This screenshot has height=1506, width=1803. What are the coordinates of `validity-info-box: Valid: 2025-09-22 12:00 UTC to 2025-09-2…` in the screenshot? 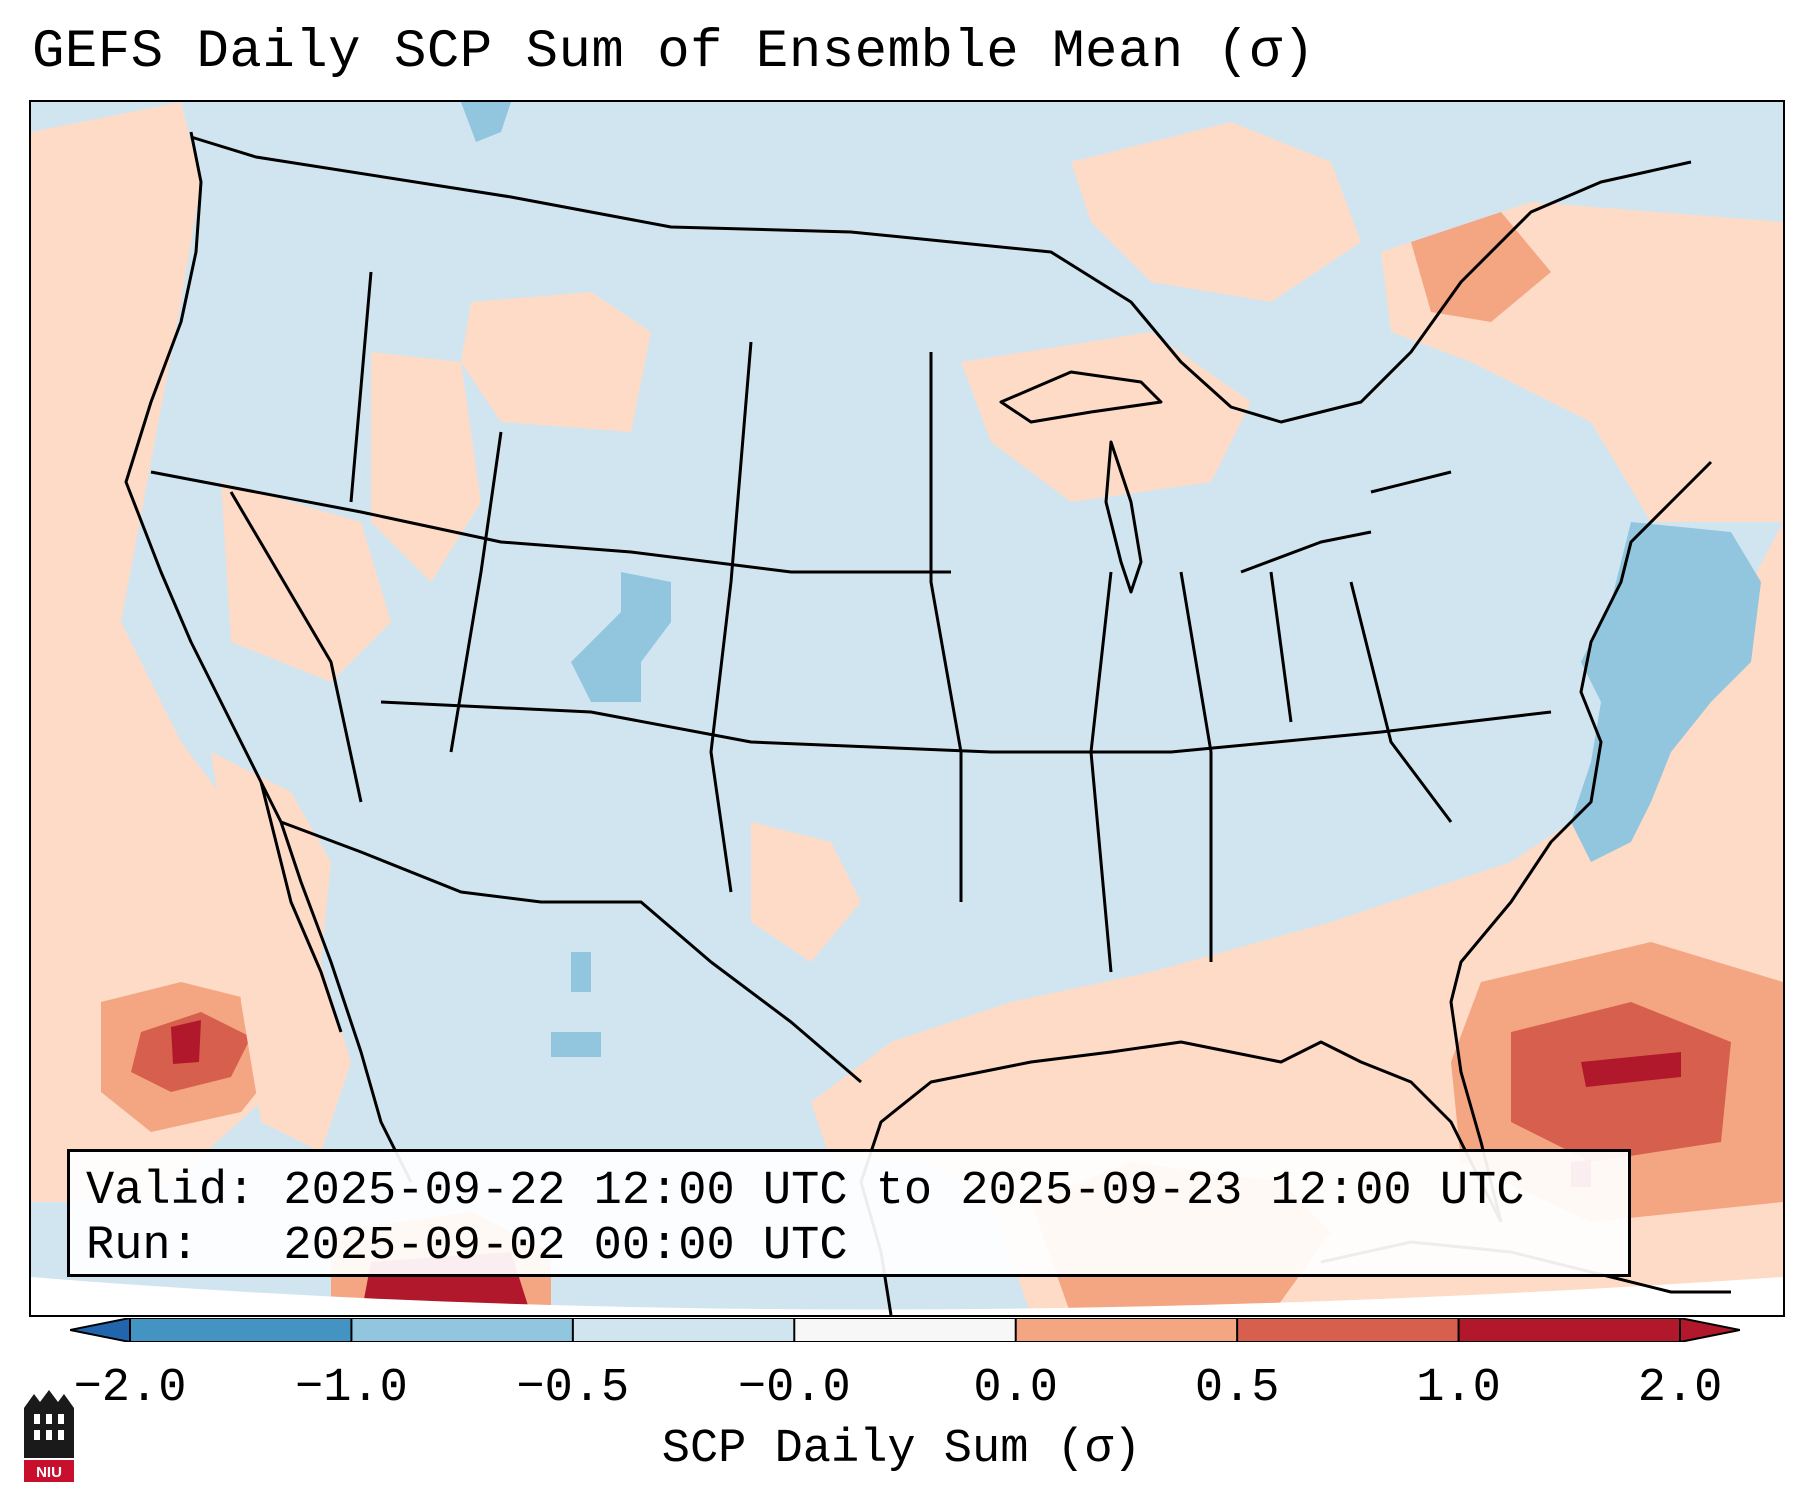 It's located at (849, 1213).